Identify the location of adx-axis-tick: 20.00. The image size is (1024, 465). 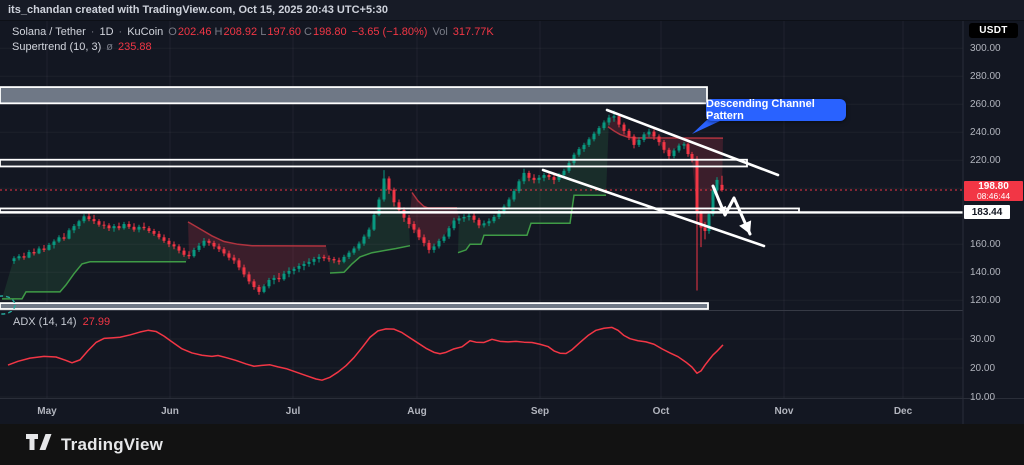
(983, 368).